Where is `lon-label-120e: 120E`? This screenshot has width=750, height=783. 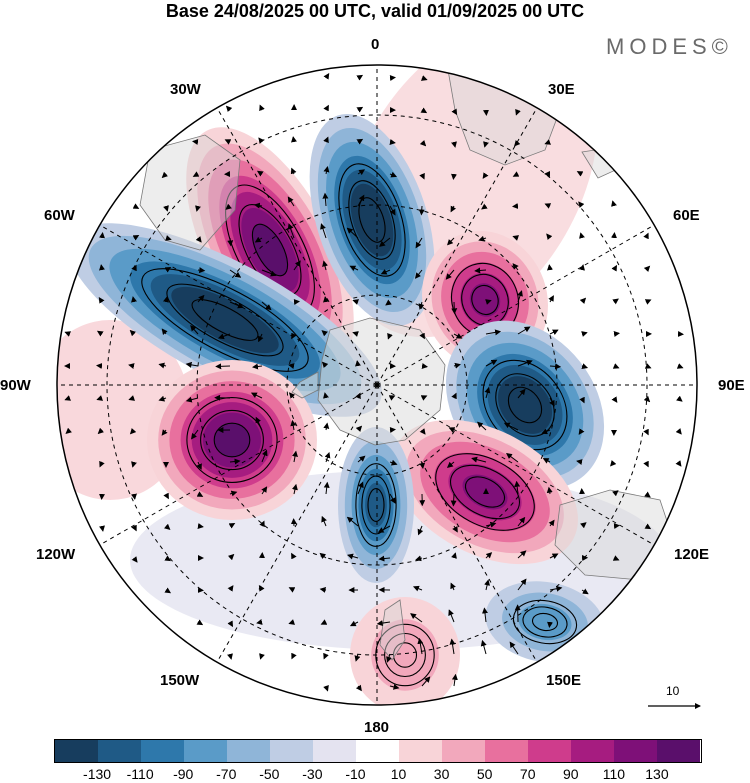
lon-label-120e: 120E is located at coordinates (692, 554).